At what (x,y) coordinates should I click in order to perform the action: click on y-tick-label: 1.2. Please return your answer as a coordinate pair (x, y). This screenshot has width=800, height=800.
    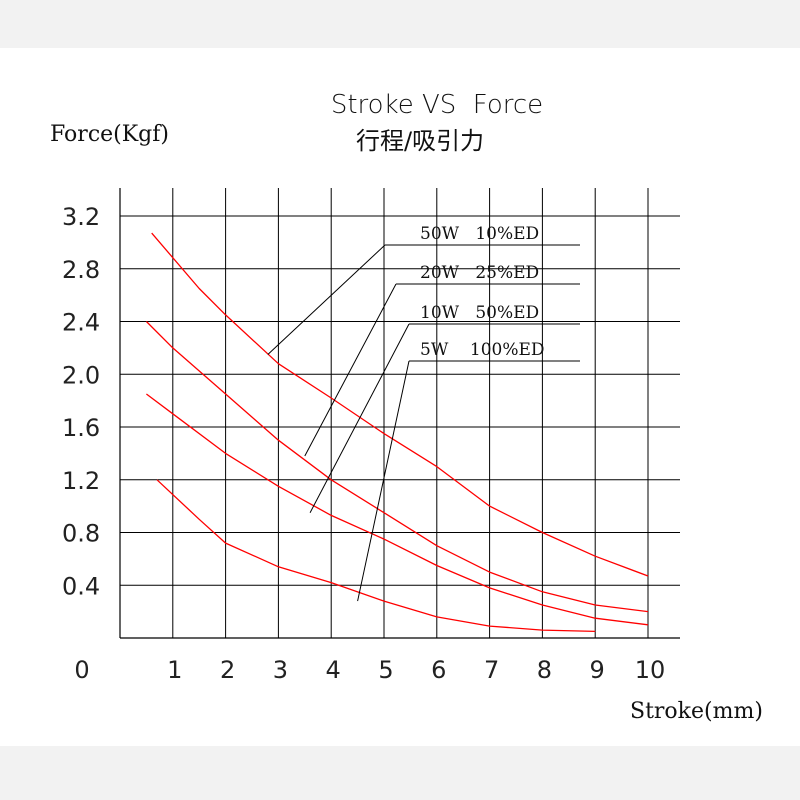
    Looking at the image, I should click on (81, 481).